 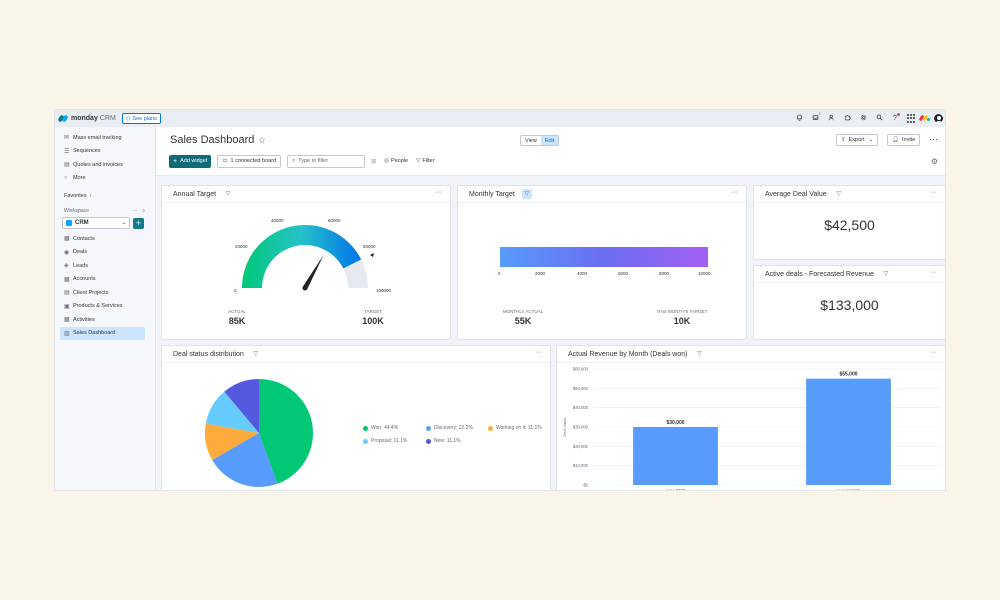 I want to click on monday-brand-icon, so click(x=924, y=118).